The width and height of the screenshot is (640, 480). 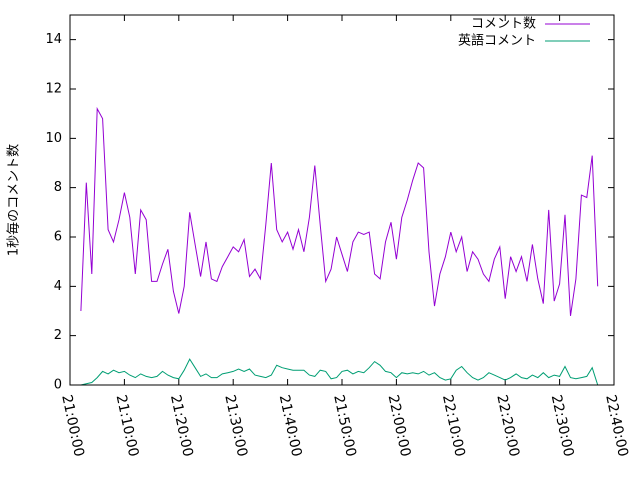 What do you see at coordinates (58, 237) in the screenshot?
I see `y-tick-label: 6` at bounding box center [58, 237].